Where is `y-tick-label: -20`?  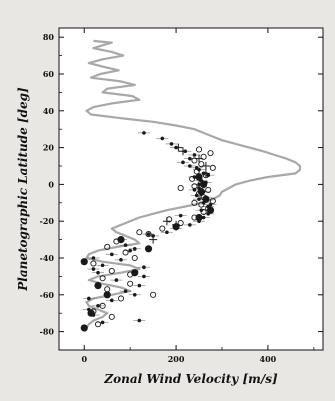 y-tick-label: -20 is located at coordinates (47, 221).